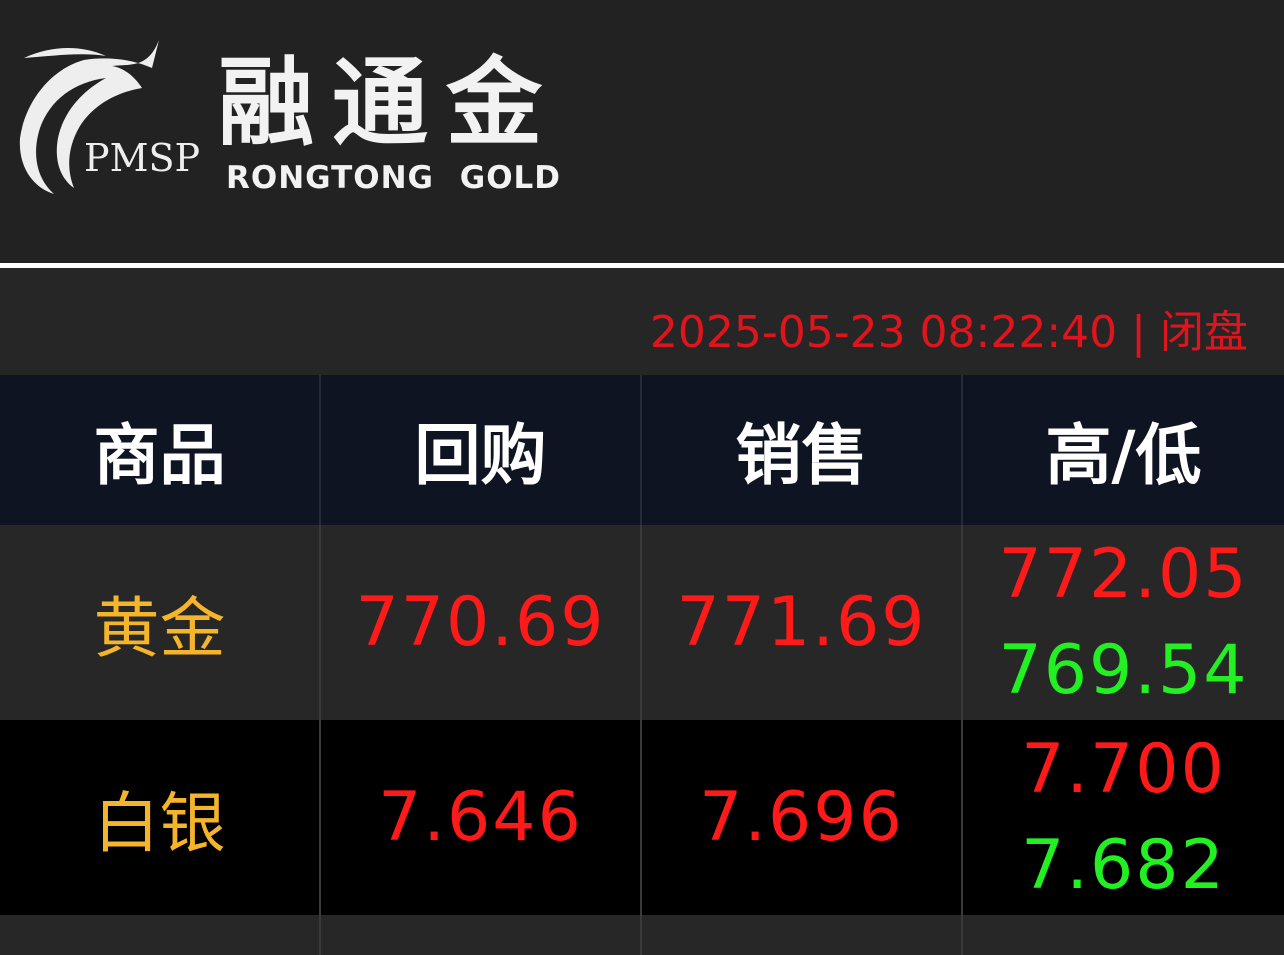 The width and height of the screenshot is (1284, 955). Describe the element at coordinates (481, 817) in the screenshot. I see `buyback-price: 7.646` at that location.